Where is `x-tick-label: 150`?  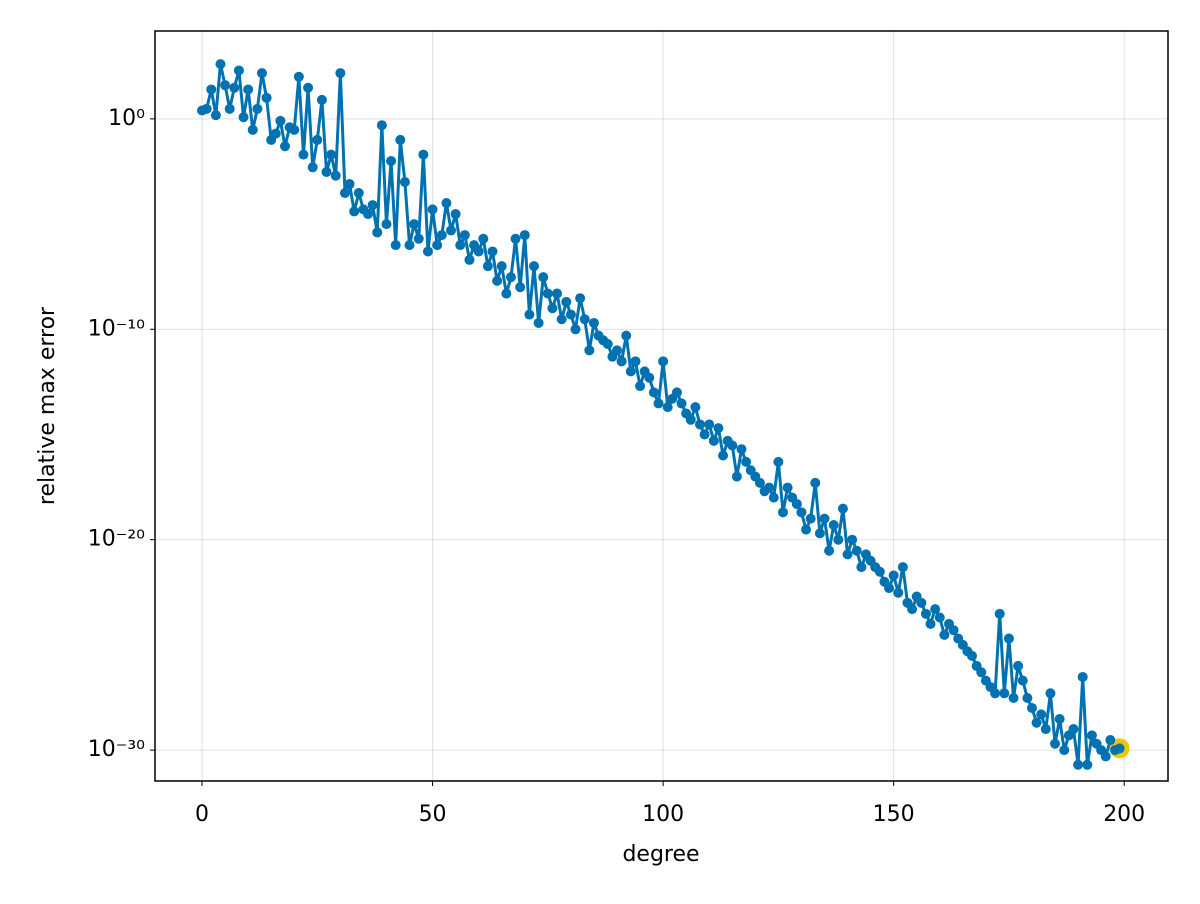 x-tick-label: 150 is located at coordinates (894, 814).